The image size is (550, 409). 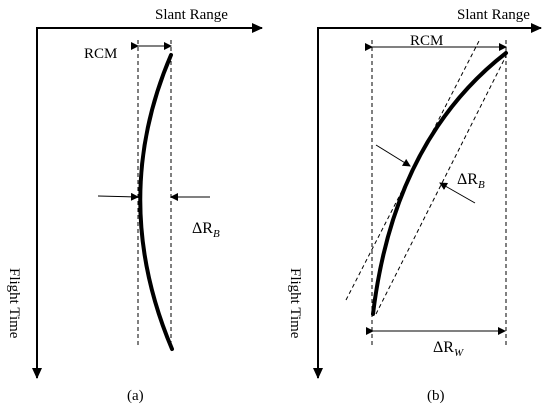 What do you see at coordinates (14, 303) in the screenshot?
I see `flight-time-label-a: Flight Time` at bounding box center [14, 303].